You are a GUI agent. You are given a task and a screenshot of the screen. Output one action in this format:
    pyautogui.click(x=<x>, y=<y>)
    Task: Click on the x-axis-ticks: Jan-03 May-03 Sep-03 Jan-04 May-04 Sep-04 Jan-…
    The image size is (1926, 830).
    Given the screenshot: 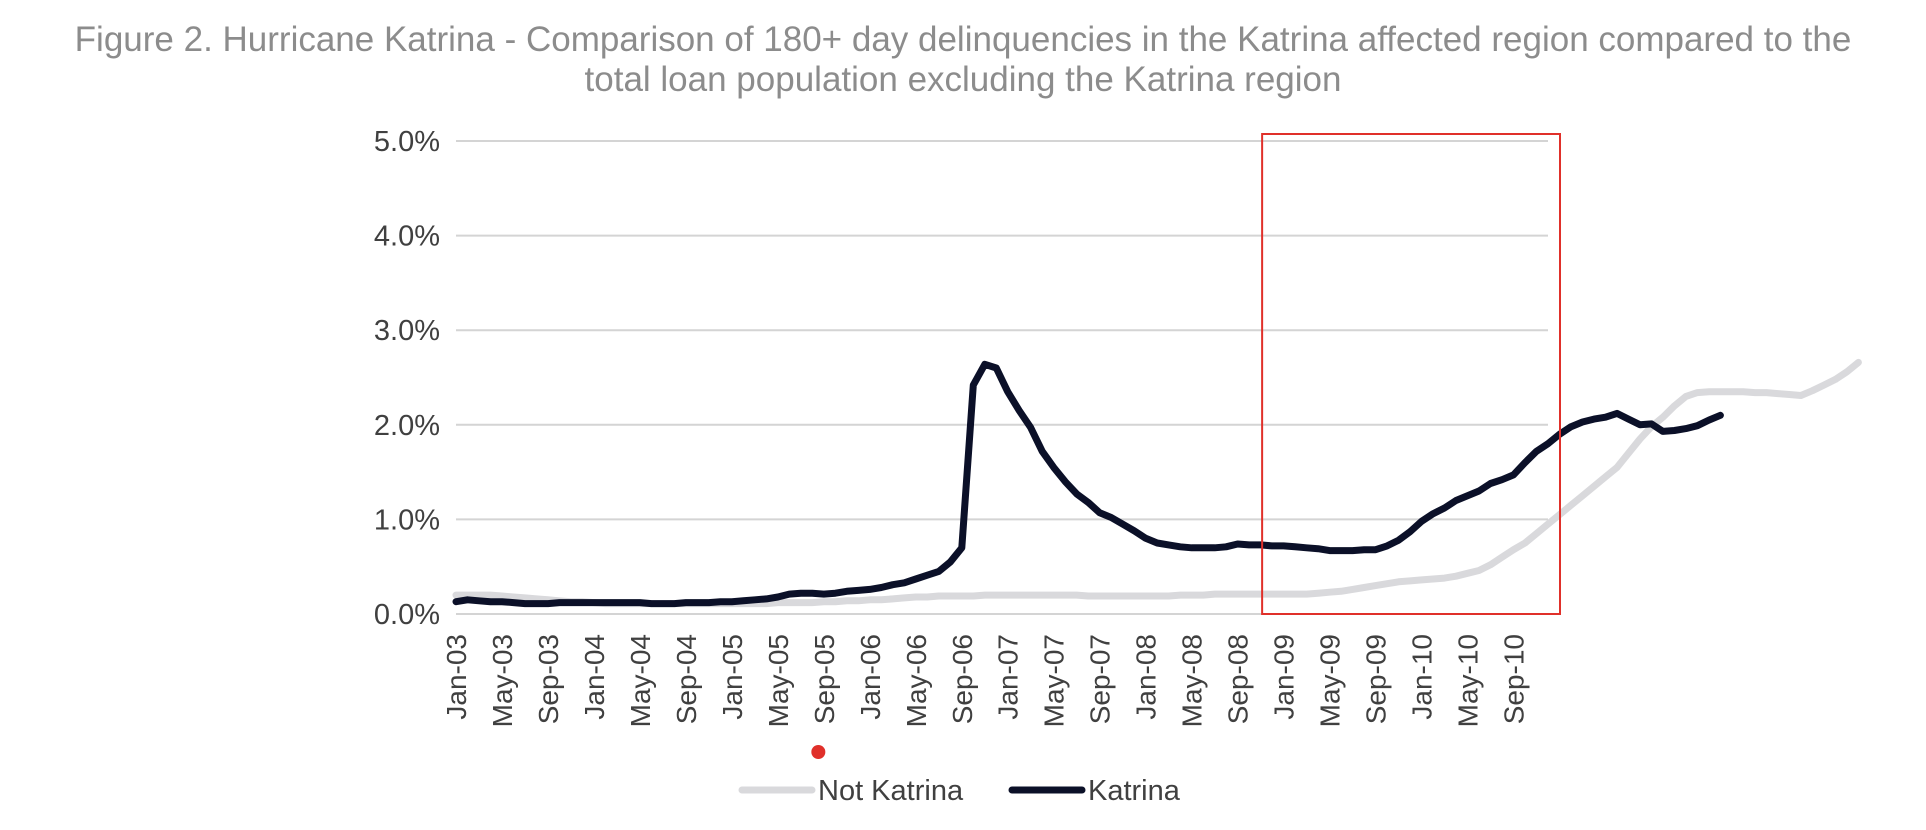 What is the action you would take?
    pyautogui.click(x=985, y=680)
    